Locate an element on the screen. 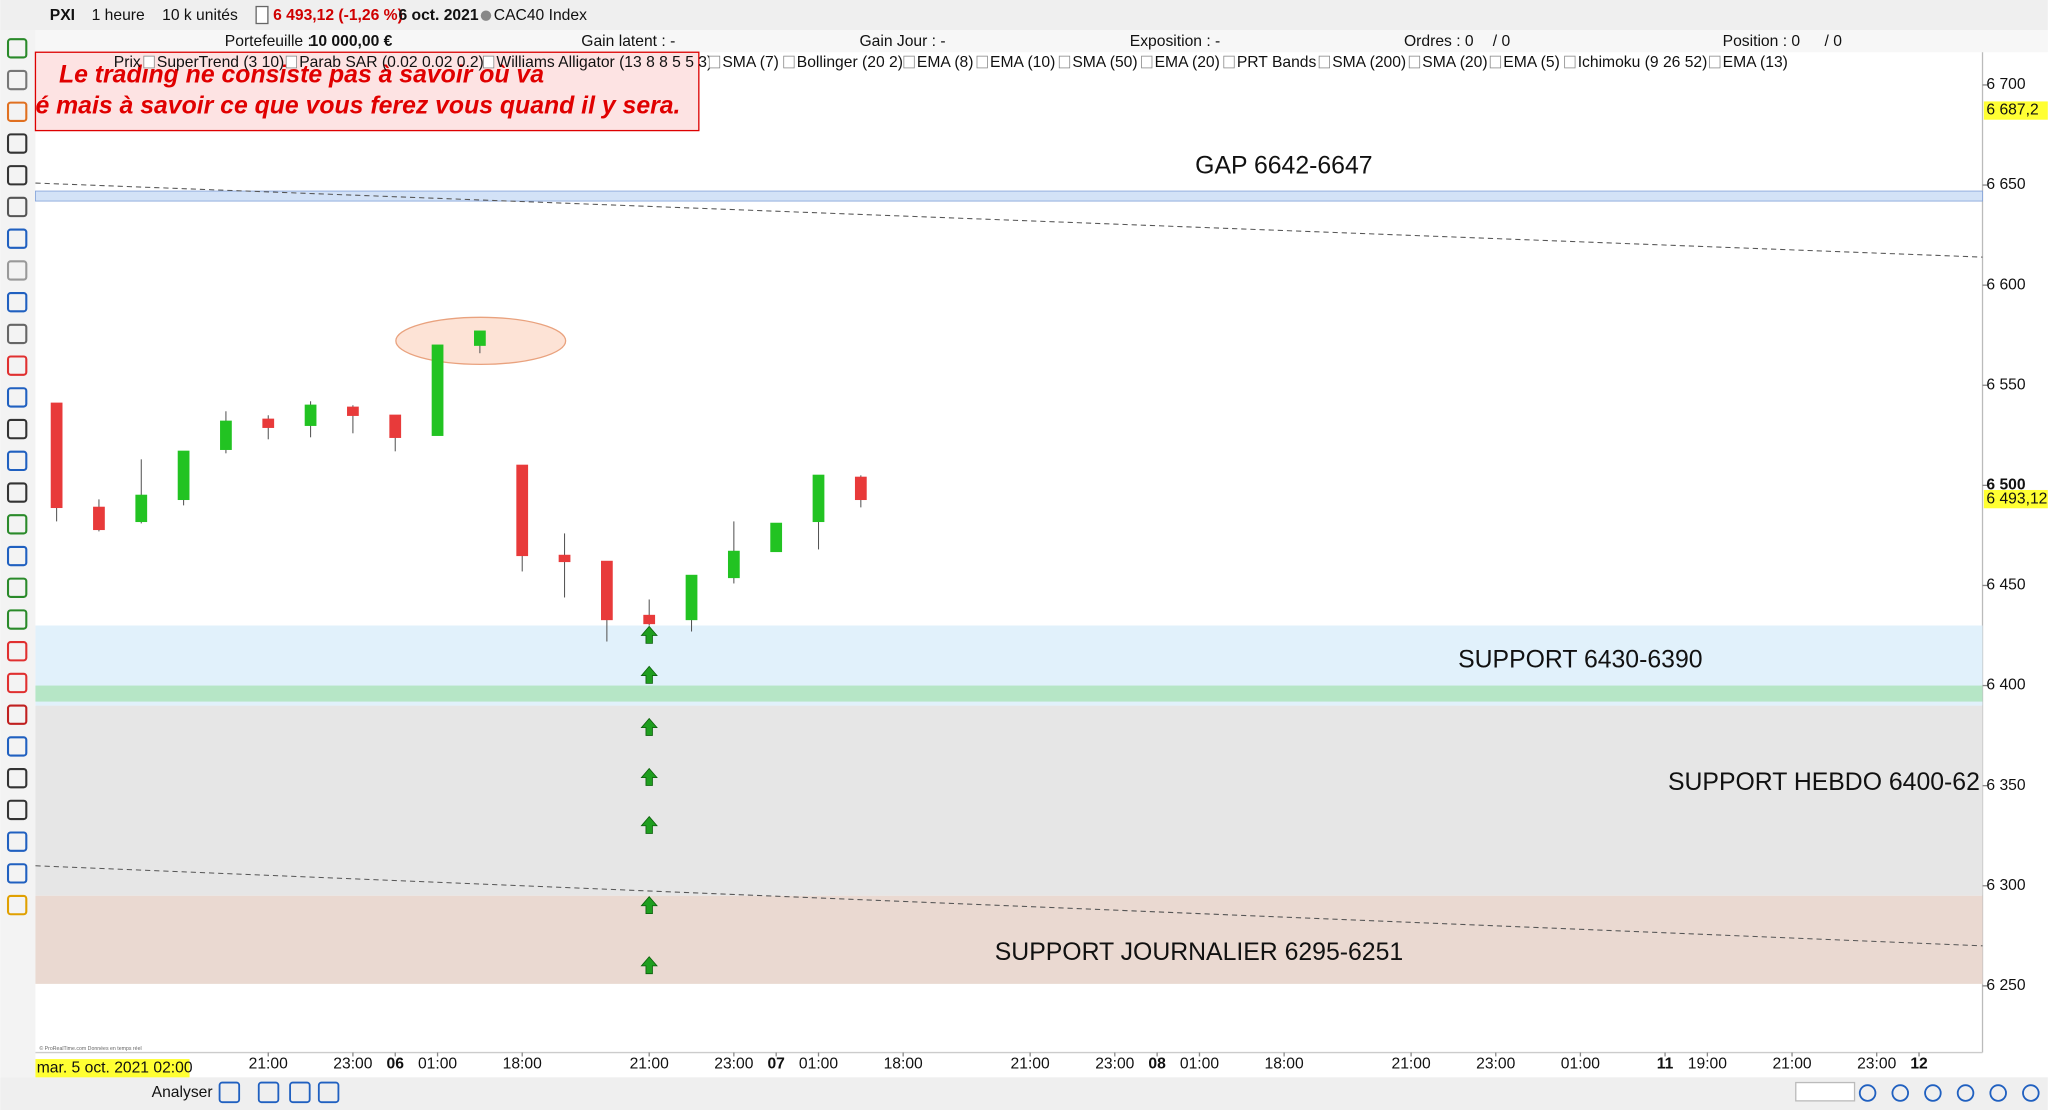 This screenshot has height=1110, width=2048. indicator-label: Williams Alligator (13 8 8 5 5 3) is located at coordinates (604, 62).